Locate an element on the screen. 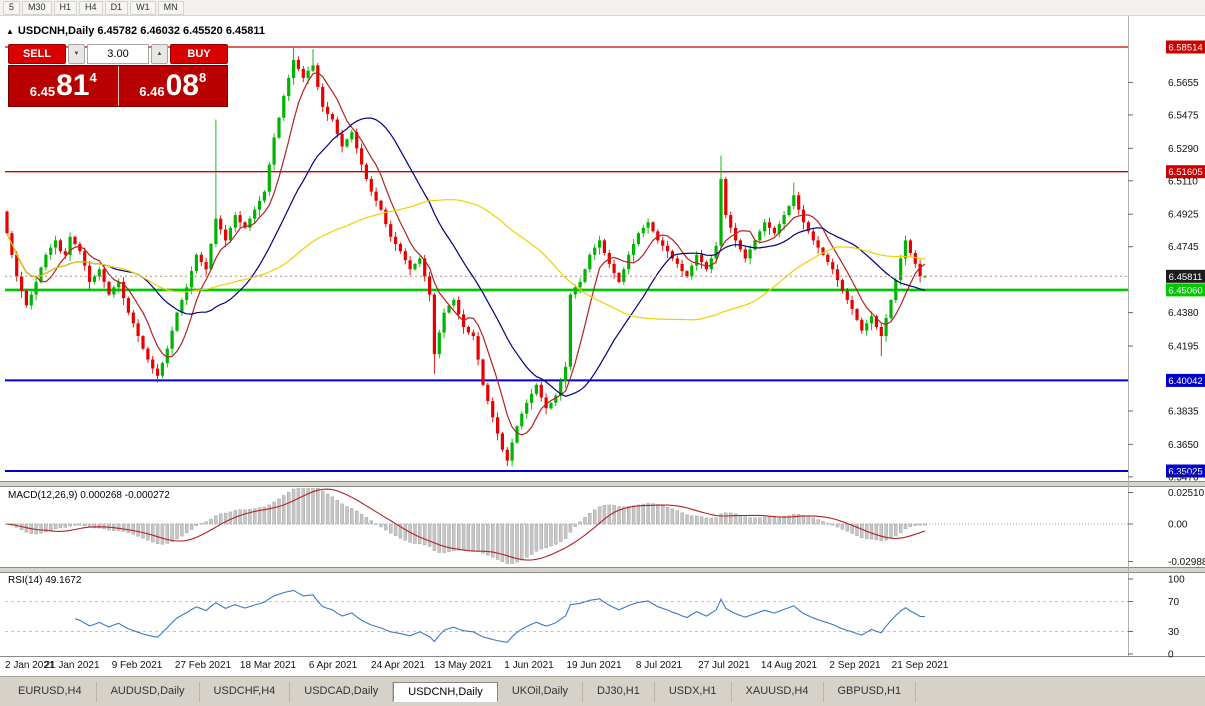 Image resolution: width=1205 pixels, height=706 pixels. period-toolbar: 5 M30 H1 H4 D1 W1 MN is located at coordinates (602, 8).